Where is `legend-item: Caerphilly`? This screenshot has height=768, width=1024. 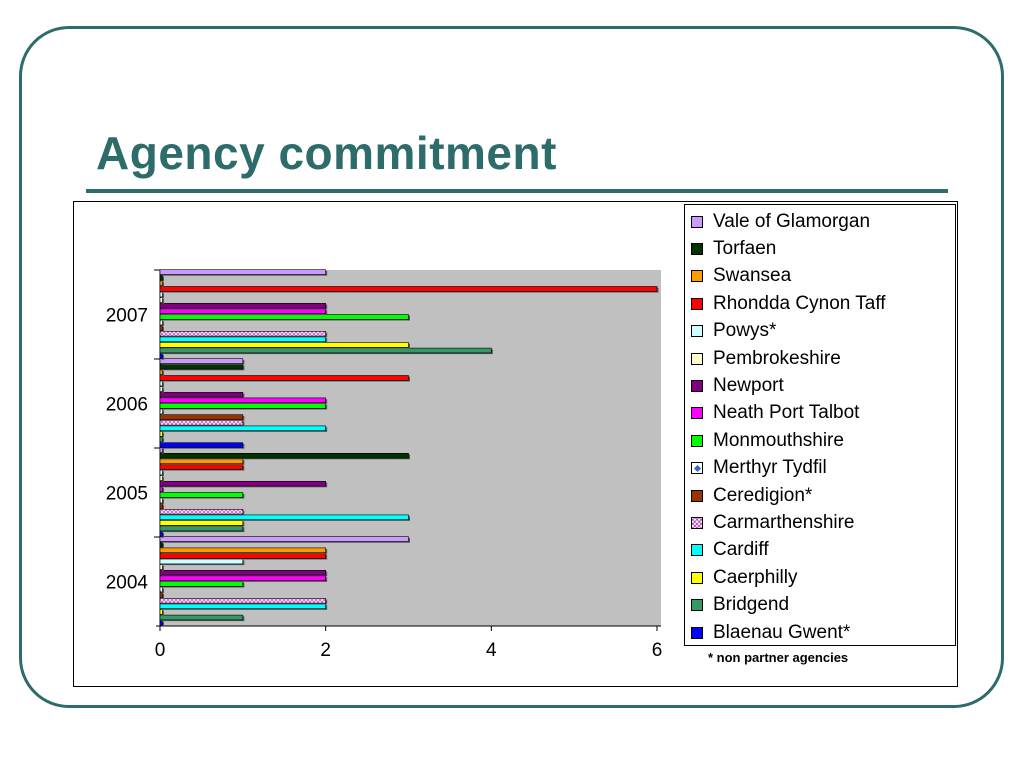
legend-item: Caerphilly is located at coordinates (744, 577).